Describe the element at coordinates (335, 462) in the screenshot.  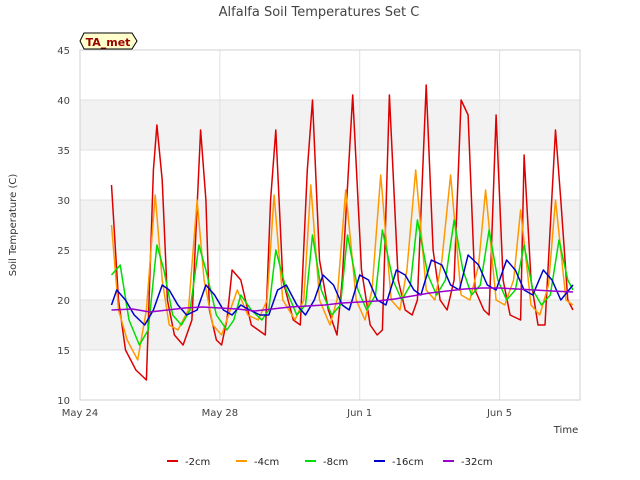
I see `legend-label: -8cm` at that location.